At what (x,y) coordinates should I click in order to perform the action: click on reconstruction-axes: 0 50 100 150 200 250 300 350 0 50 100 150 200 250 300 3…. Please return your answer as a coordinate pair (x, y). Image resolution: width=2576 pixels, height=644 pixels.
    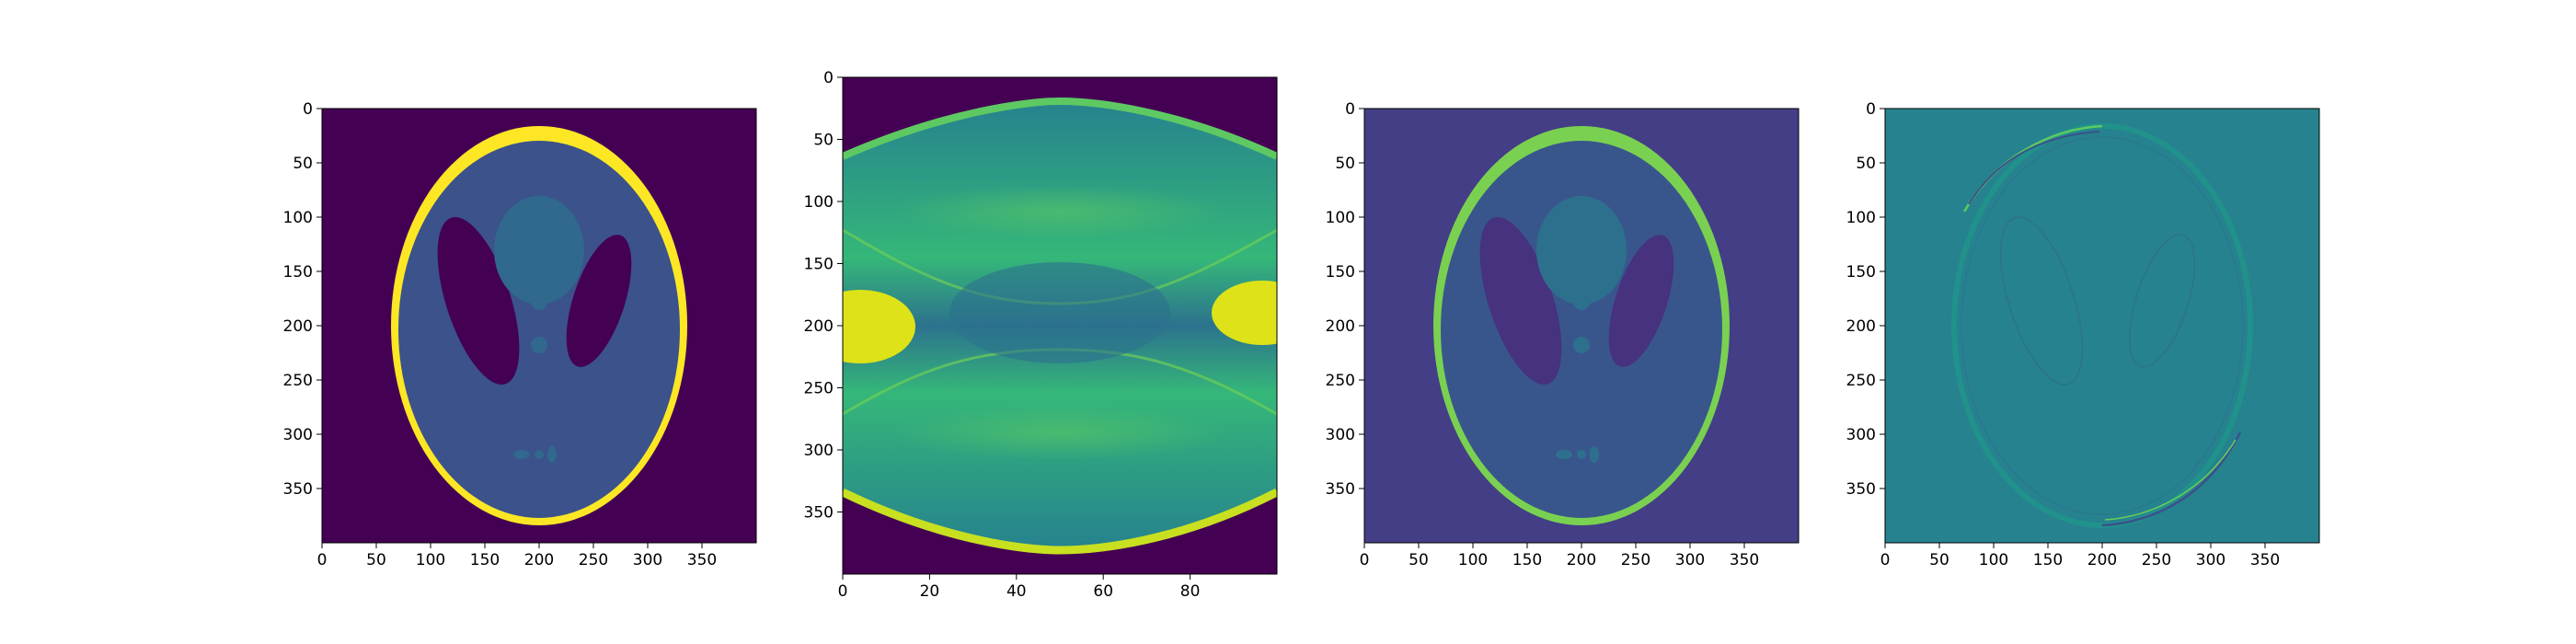
    Looking at the image, I should click on (1543, 334).